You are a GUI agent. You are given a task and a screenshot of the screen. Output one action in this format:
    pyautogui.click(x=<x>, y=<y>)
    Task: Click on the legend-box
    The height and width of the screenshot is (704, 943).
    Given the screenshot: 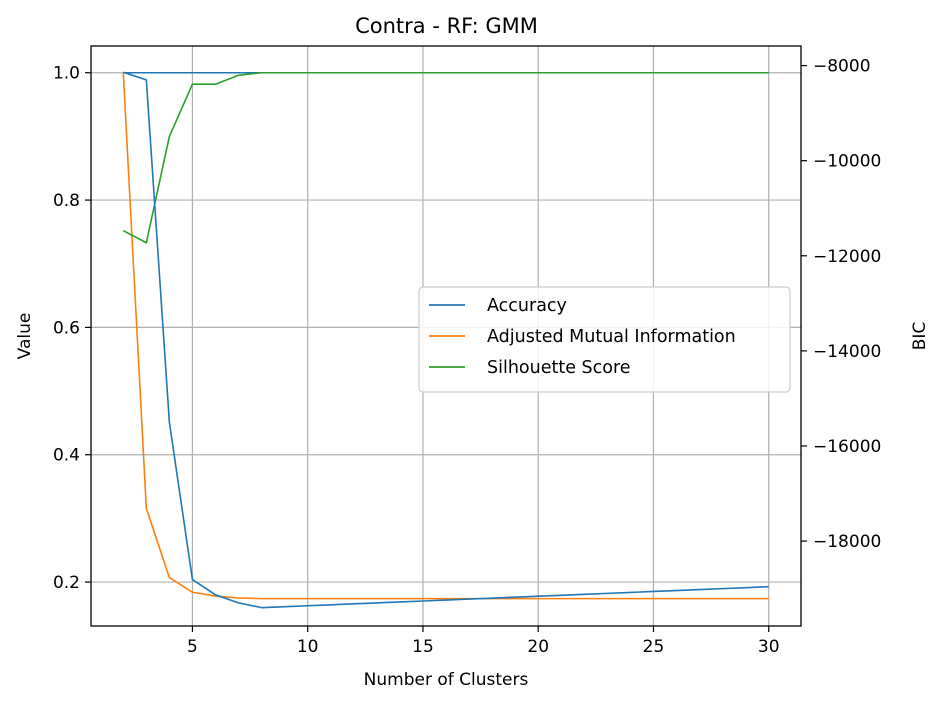 What is the action you would take?
    pyautogui.click(x=604, y=339)
    